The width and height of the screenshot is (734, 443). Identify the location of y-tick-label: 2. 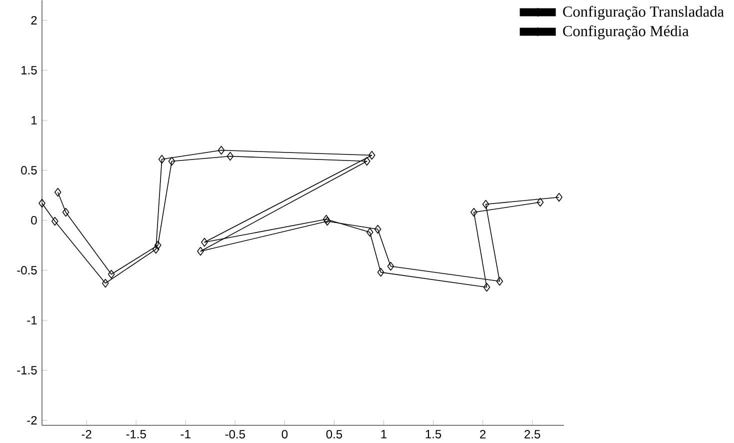
(34, 20).